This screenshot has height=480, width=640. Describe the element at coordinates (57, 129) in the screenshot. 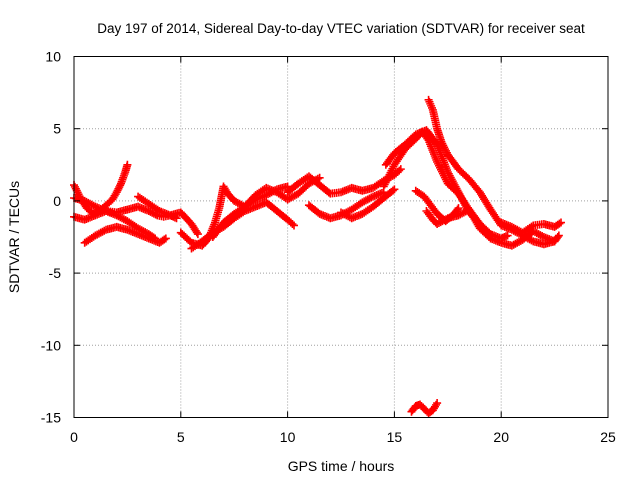

I see `y-tick-label: 5` at that location.